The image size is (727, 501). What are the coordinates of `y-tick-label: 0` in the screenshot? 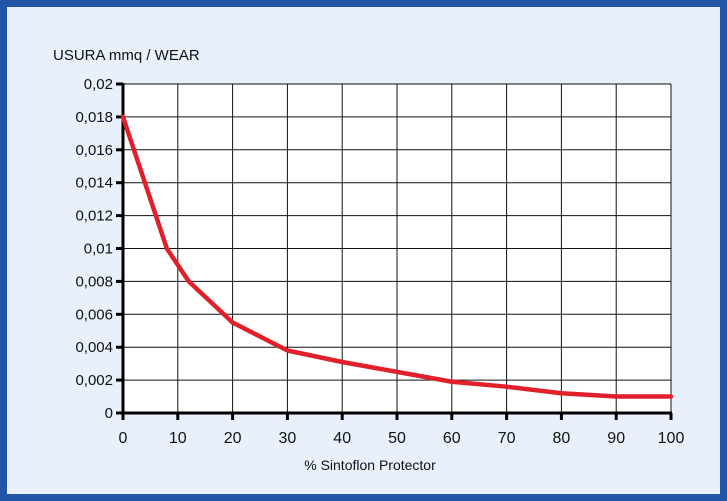 It's located at (109, 413).